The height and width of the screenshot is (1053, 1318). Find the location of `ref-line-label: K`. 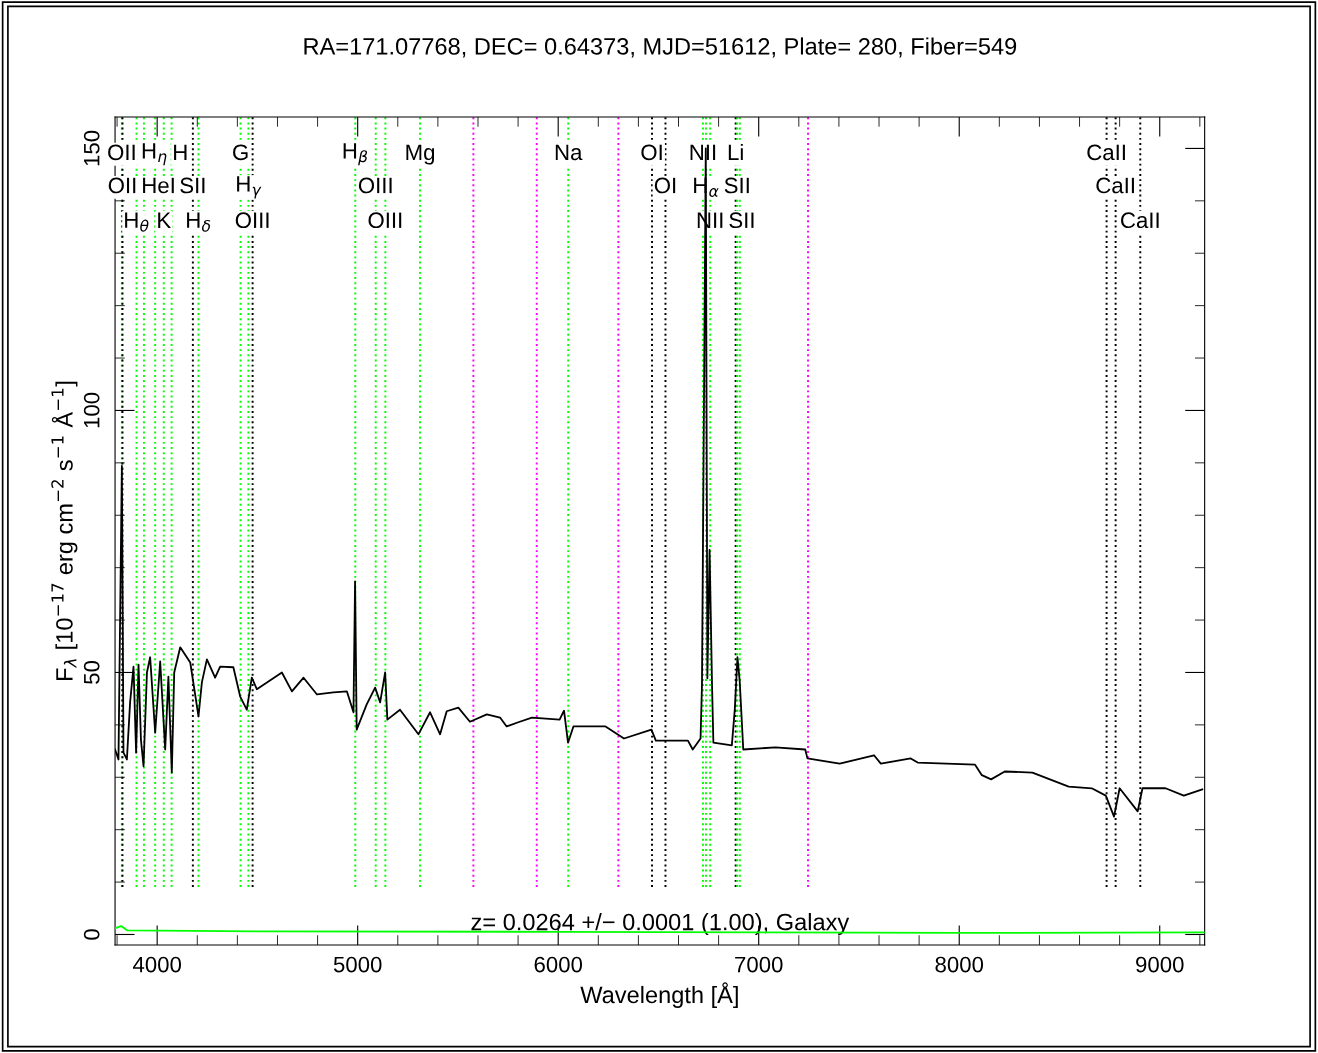

ref-line-label: K is located at coordinates (164, 220).